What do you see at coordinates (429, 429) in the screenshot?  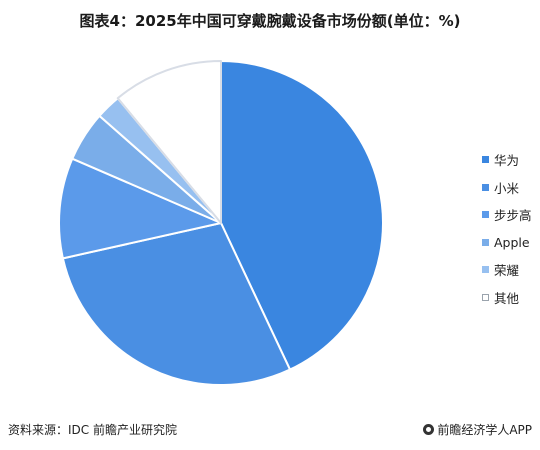 I see `brand-logo-icon` at bounding box center [429, 429].